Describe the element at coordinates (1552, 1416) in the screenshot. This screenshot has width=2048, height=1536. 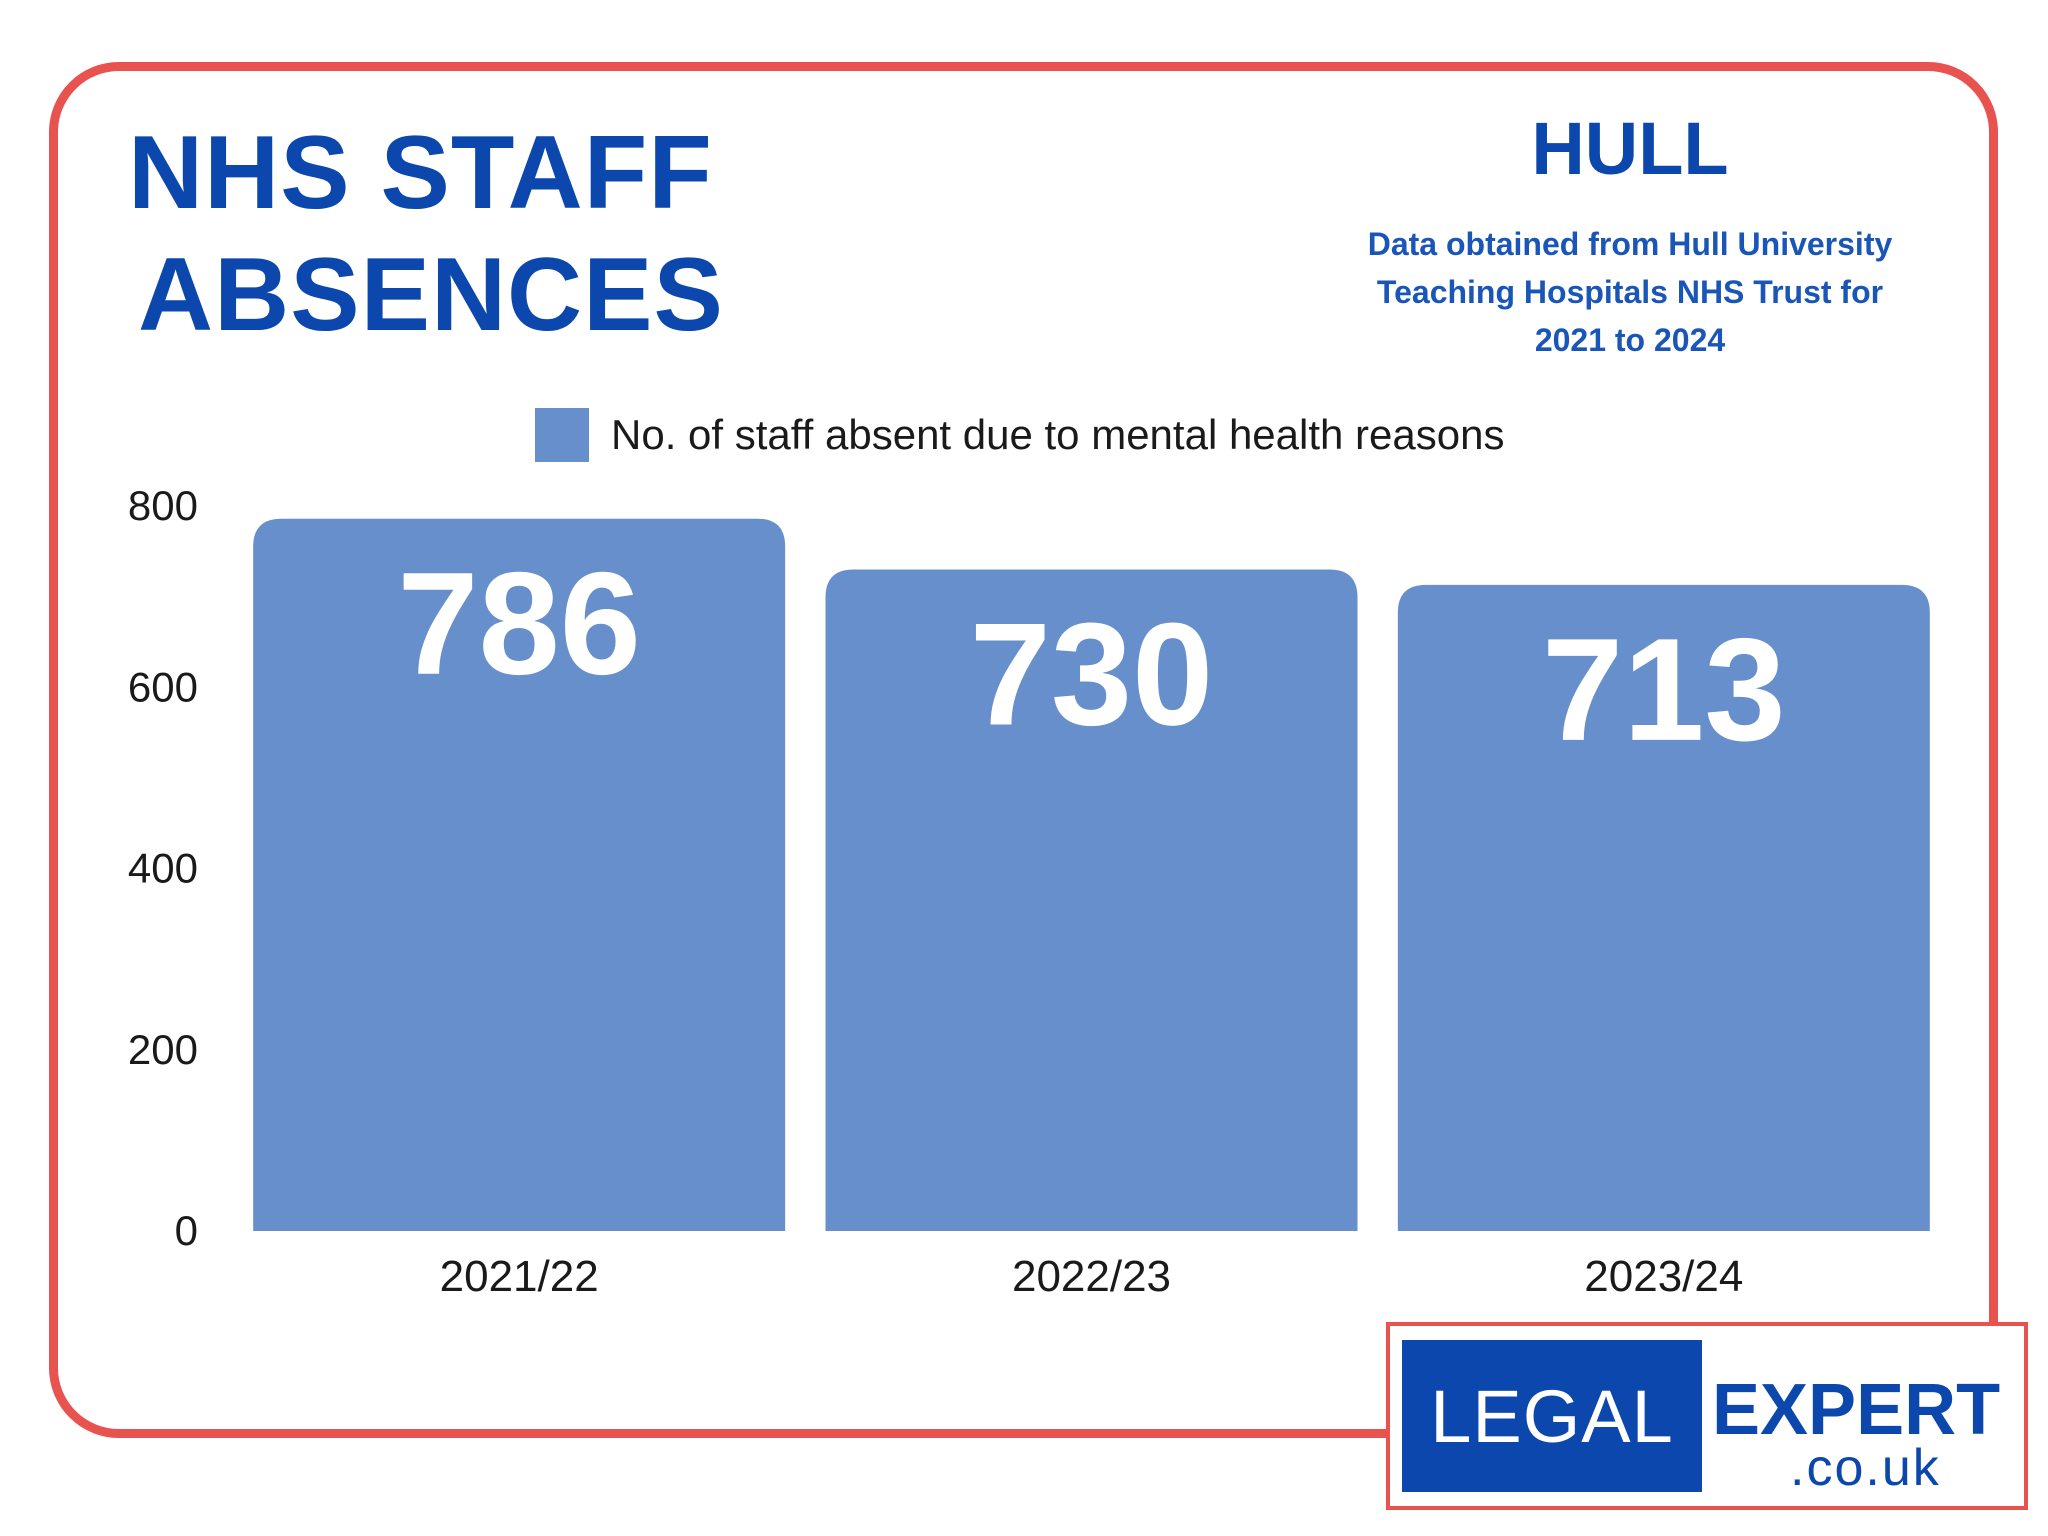
I see `logo-left-text: LEGAL` at that location.